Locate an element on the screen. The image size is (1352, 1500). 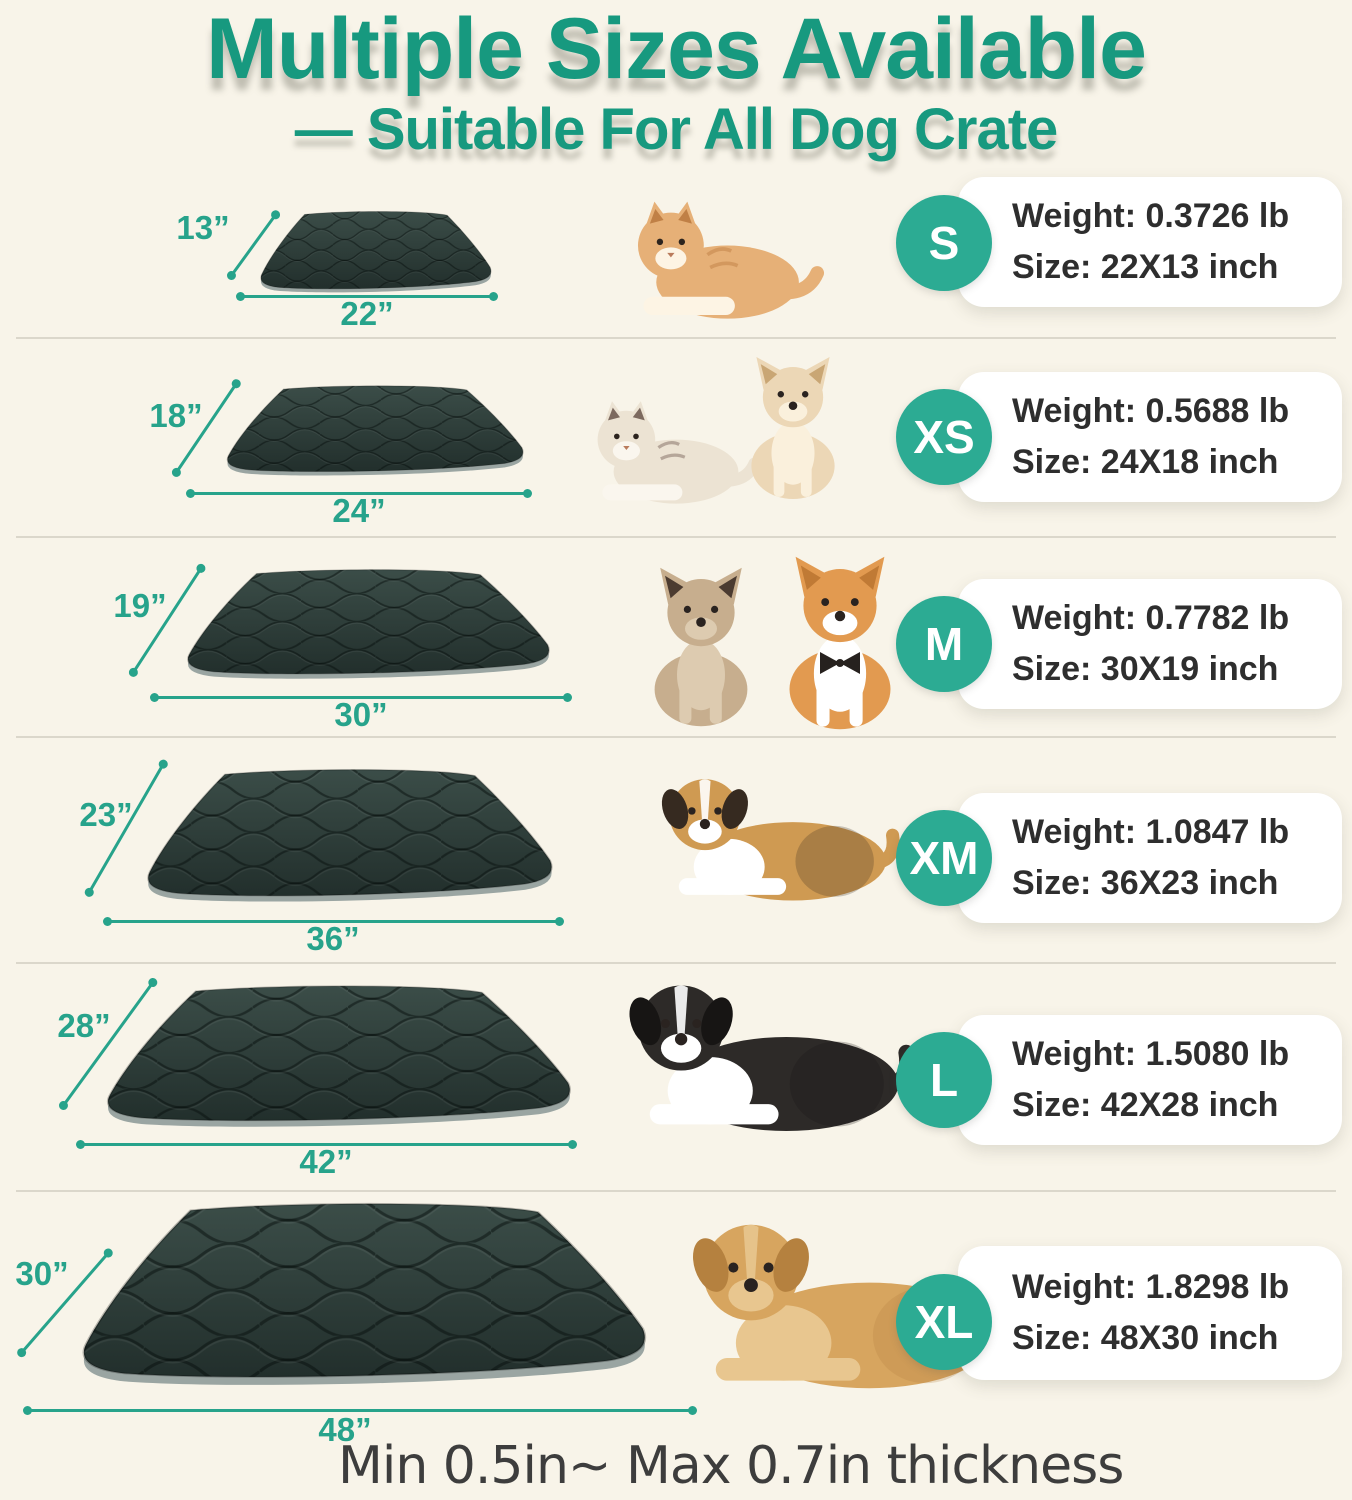
size-badge: XM is located at coordinates (944, 858).